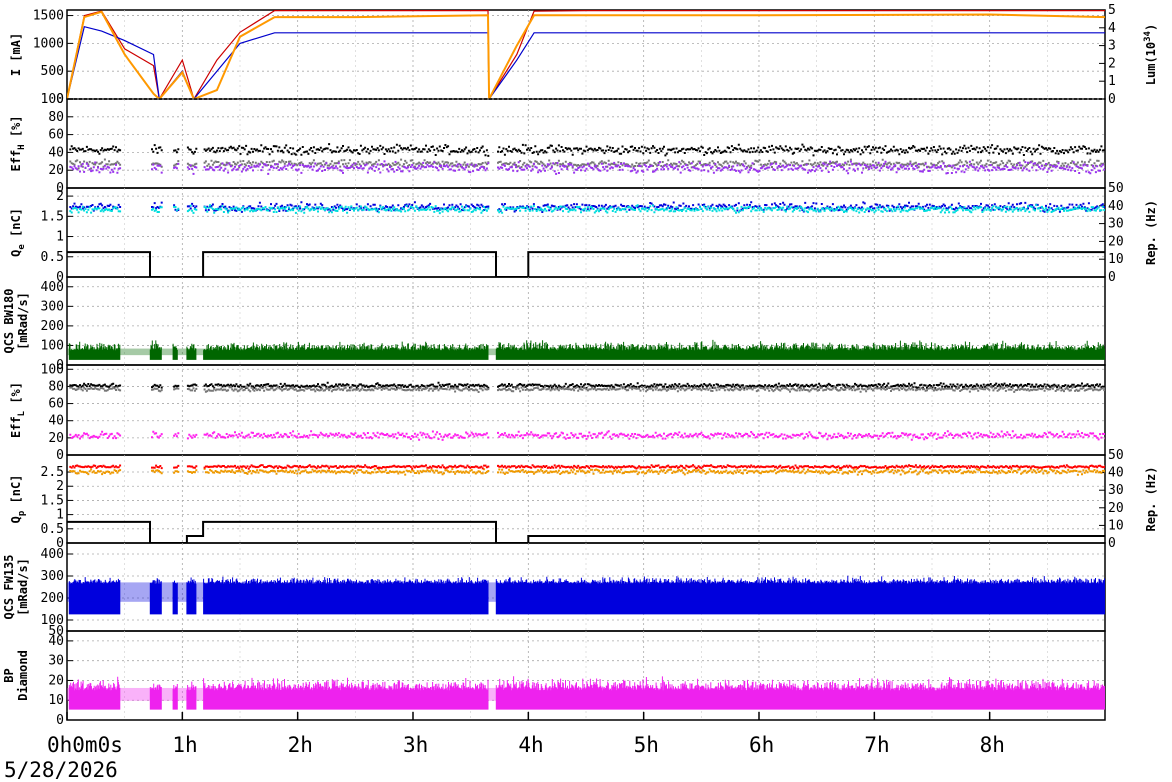 This screenshot has height=782, width=1172. I want to click on panel-3: 0 0.5 1 1.5 2 Qe [nC] 0 10 20 30 40 50 Rep. (Hz), so click(583, 233).